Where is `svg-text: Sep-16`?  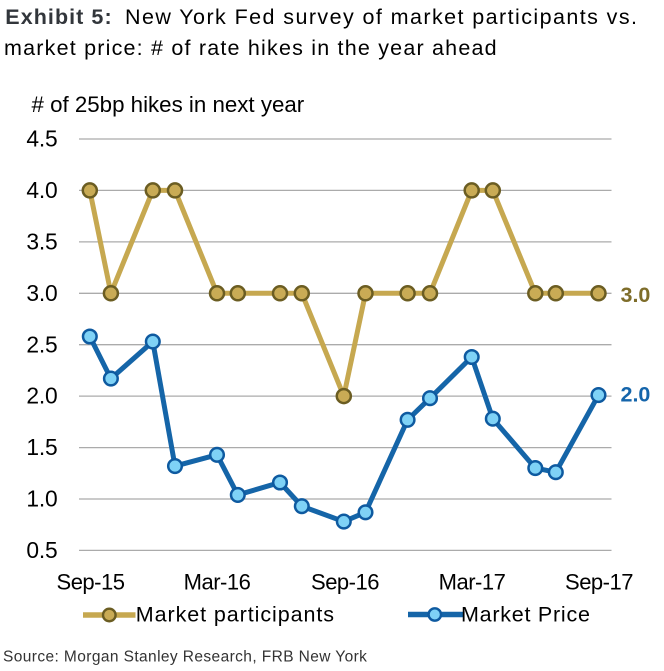 svg-text: Sep-16 is located at coordinates (345, 582).